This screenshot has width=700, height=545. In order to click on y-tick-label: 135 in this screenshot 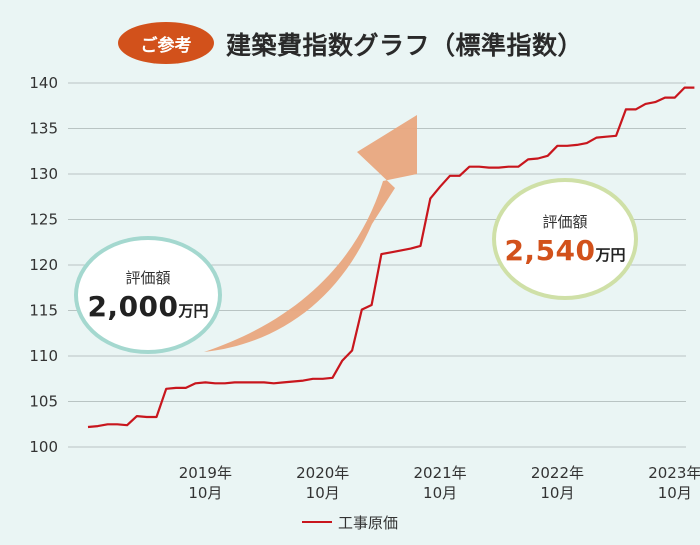, I will do `click(43, 129)`.